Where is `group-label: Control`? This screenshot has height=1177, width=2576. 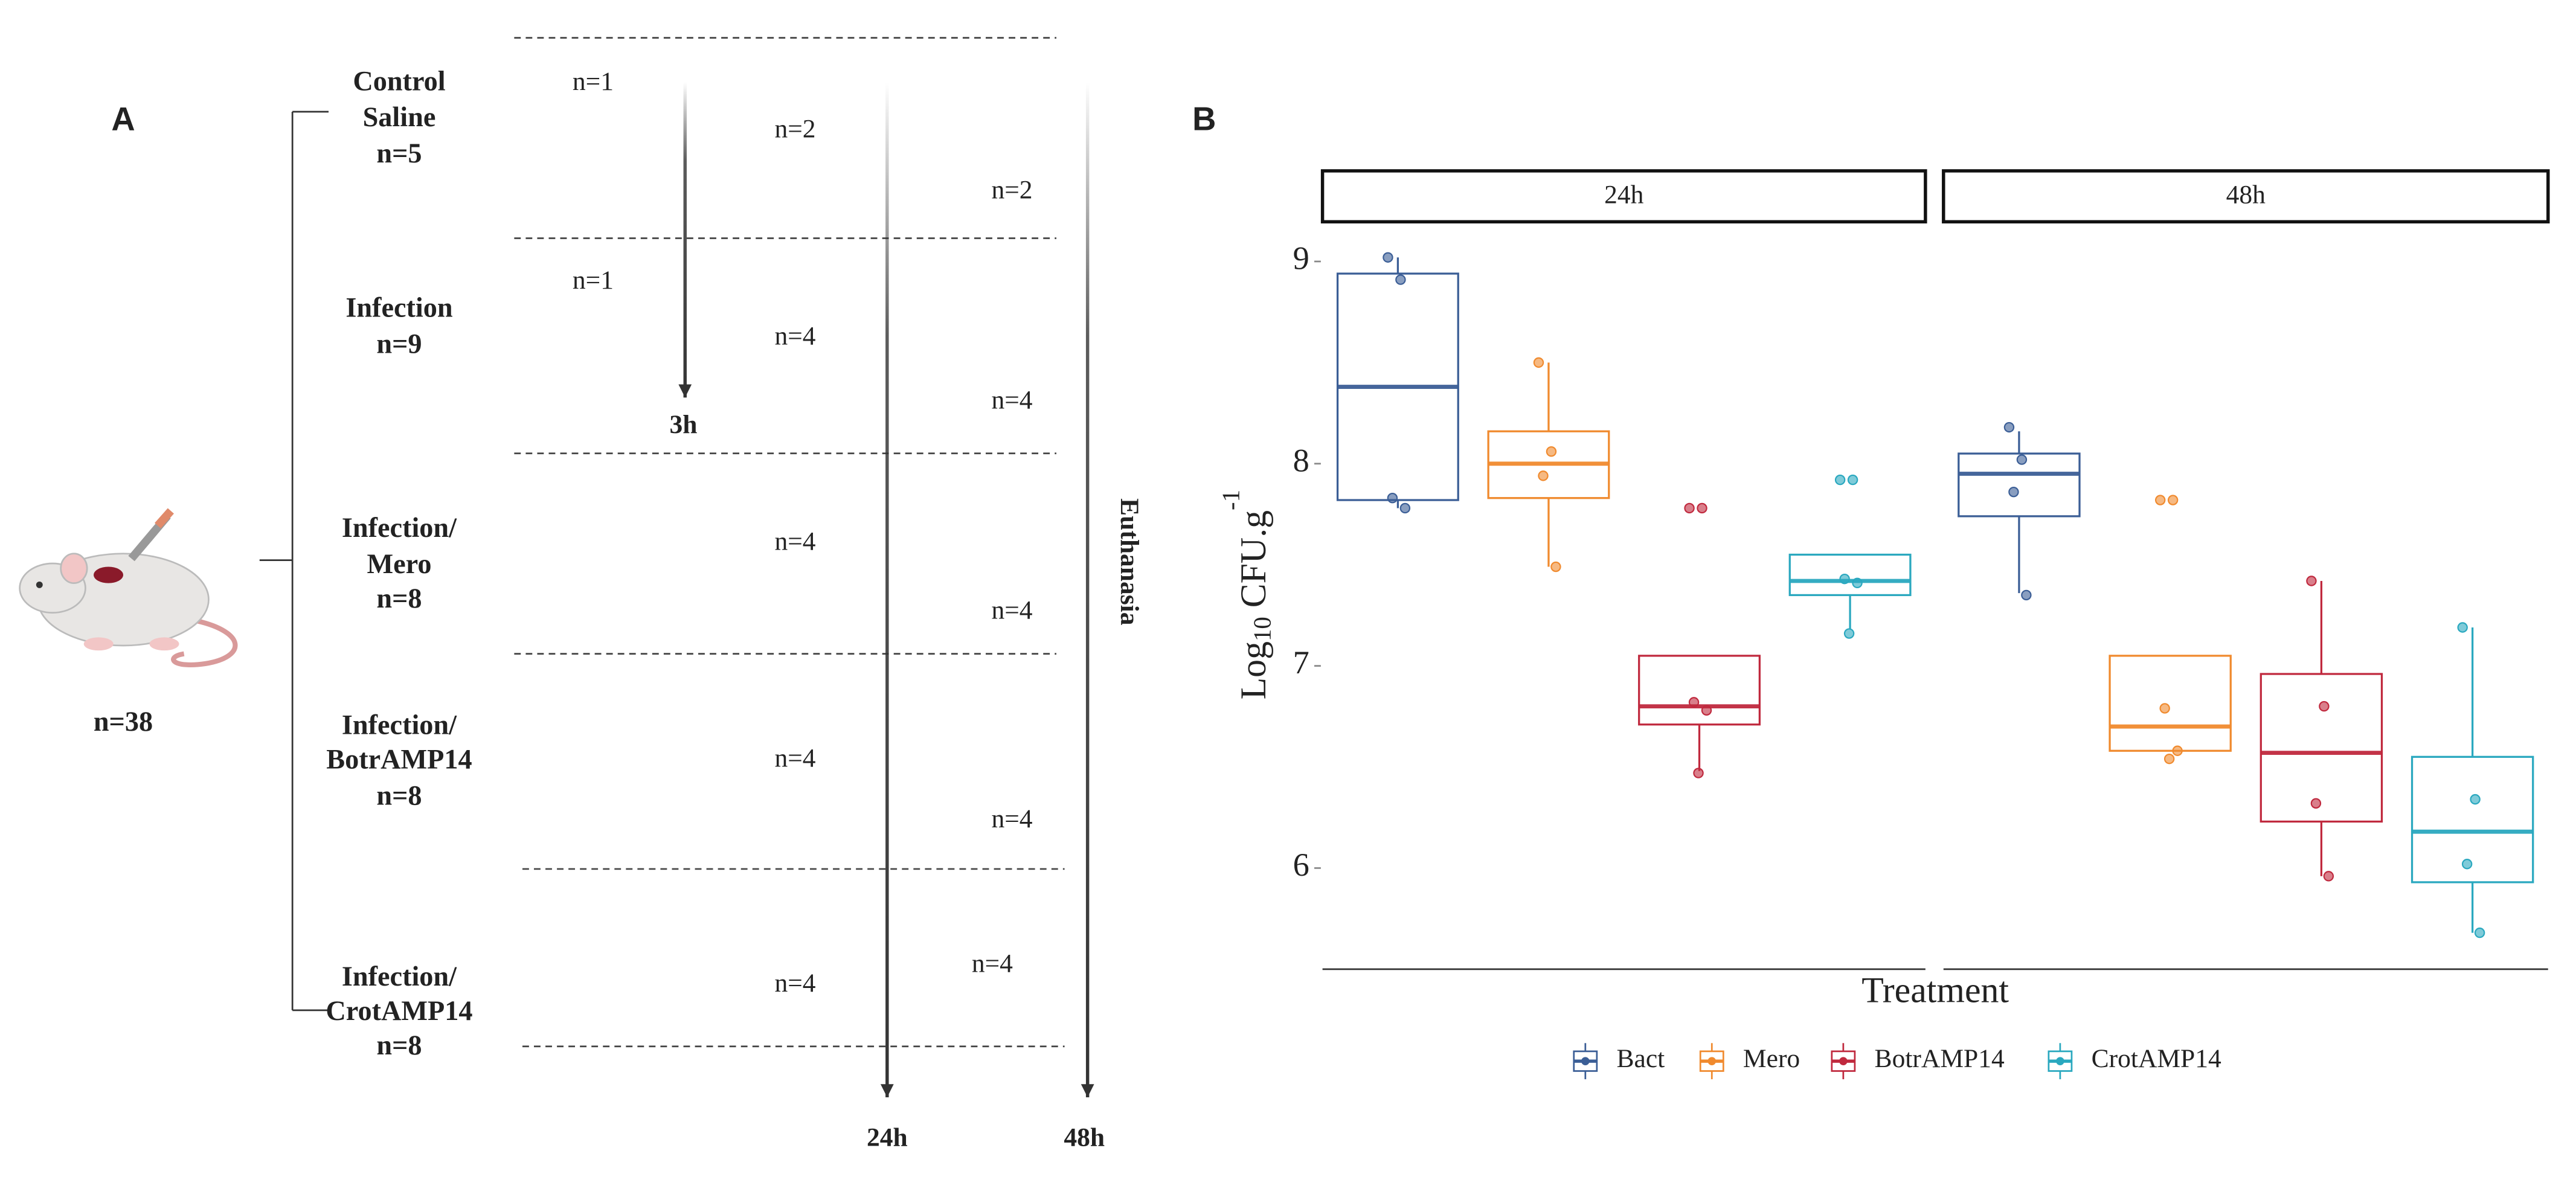
group-label: Control is located at coordinates (399, 81).